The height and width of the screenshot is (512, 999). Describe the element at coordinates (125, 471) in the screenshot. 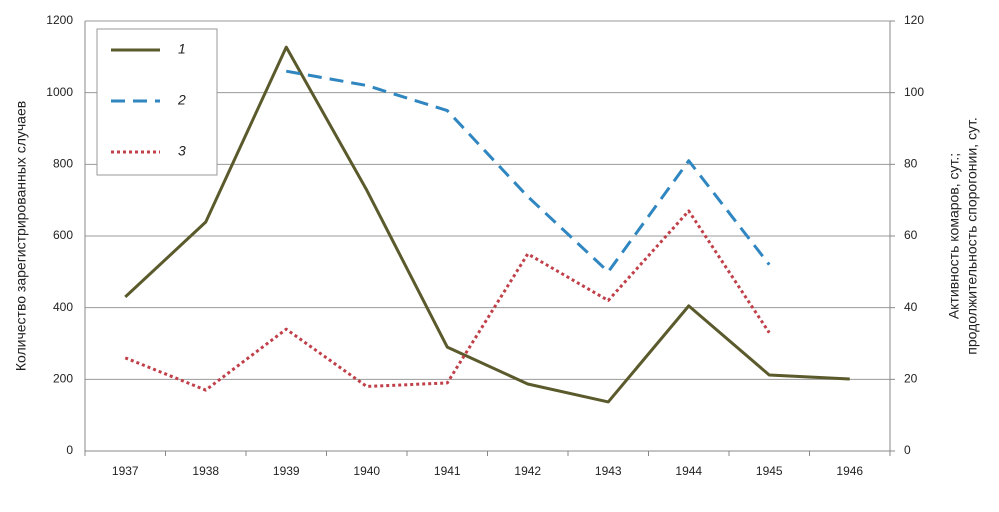

I see `x-tick-label: 1937` at that location.